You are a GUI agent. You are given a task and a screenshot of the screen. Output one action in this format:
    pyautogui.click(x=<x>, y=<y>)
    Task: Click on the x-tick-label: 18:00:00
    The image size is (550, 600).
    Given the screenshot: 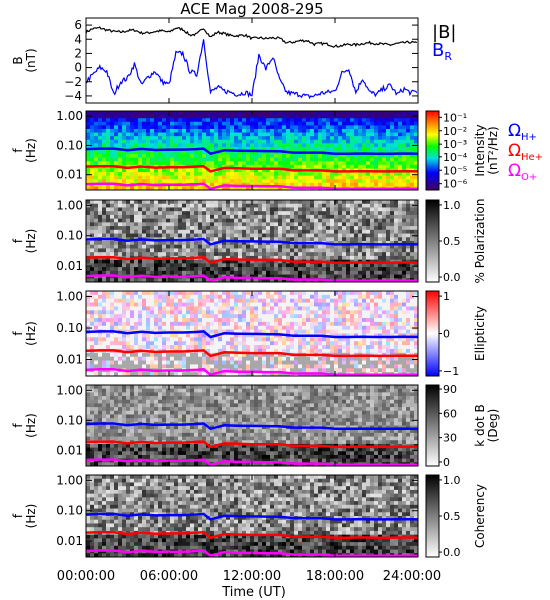 What is the action you would take?
    pyautogui.click(x=335, y=576)
    